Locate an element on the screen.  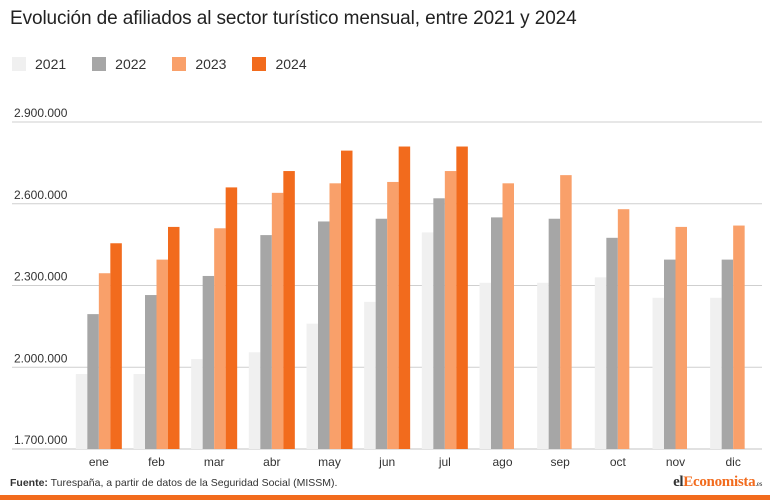
legend: 2021 2022 2023 2024 is located at coordinates (172, 64).